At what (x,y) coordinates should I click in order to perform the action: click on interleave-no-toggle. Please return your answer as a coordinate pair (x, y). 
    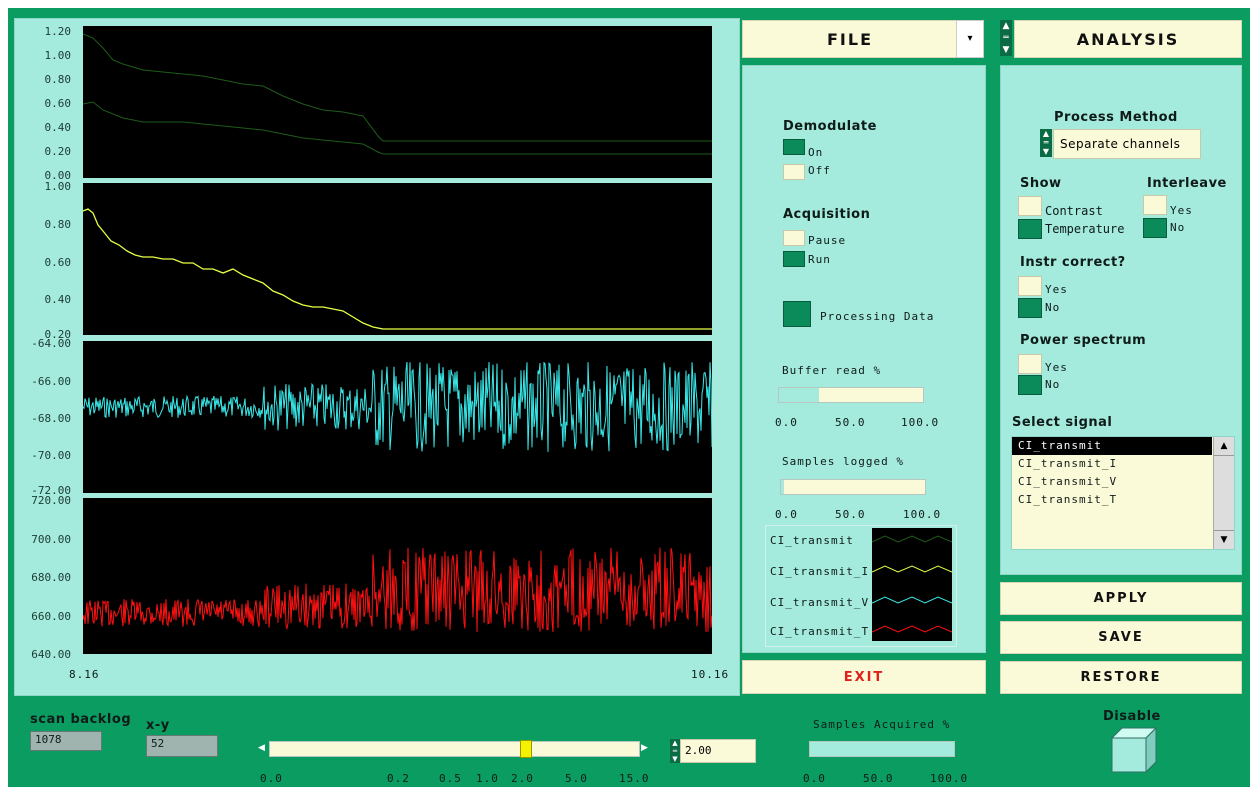
    Looking at the image, I should click on (1155, 228).